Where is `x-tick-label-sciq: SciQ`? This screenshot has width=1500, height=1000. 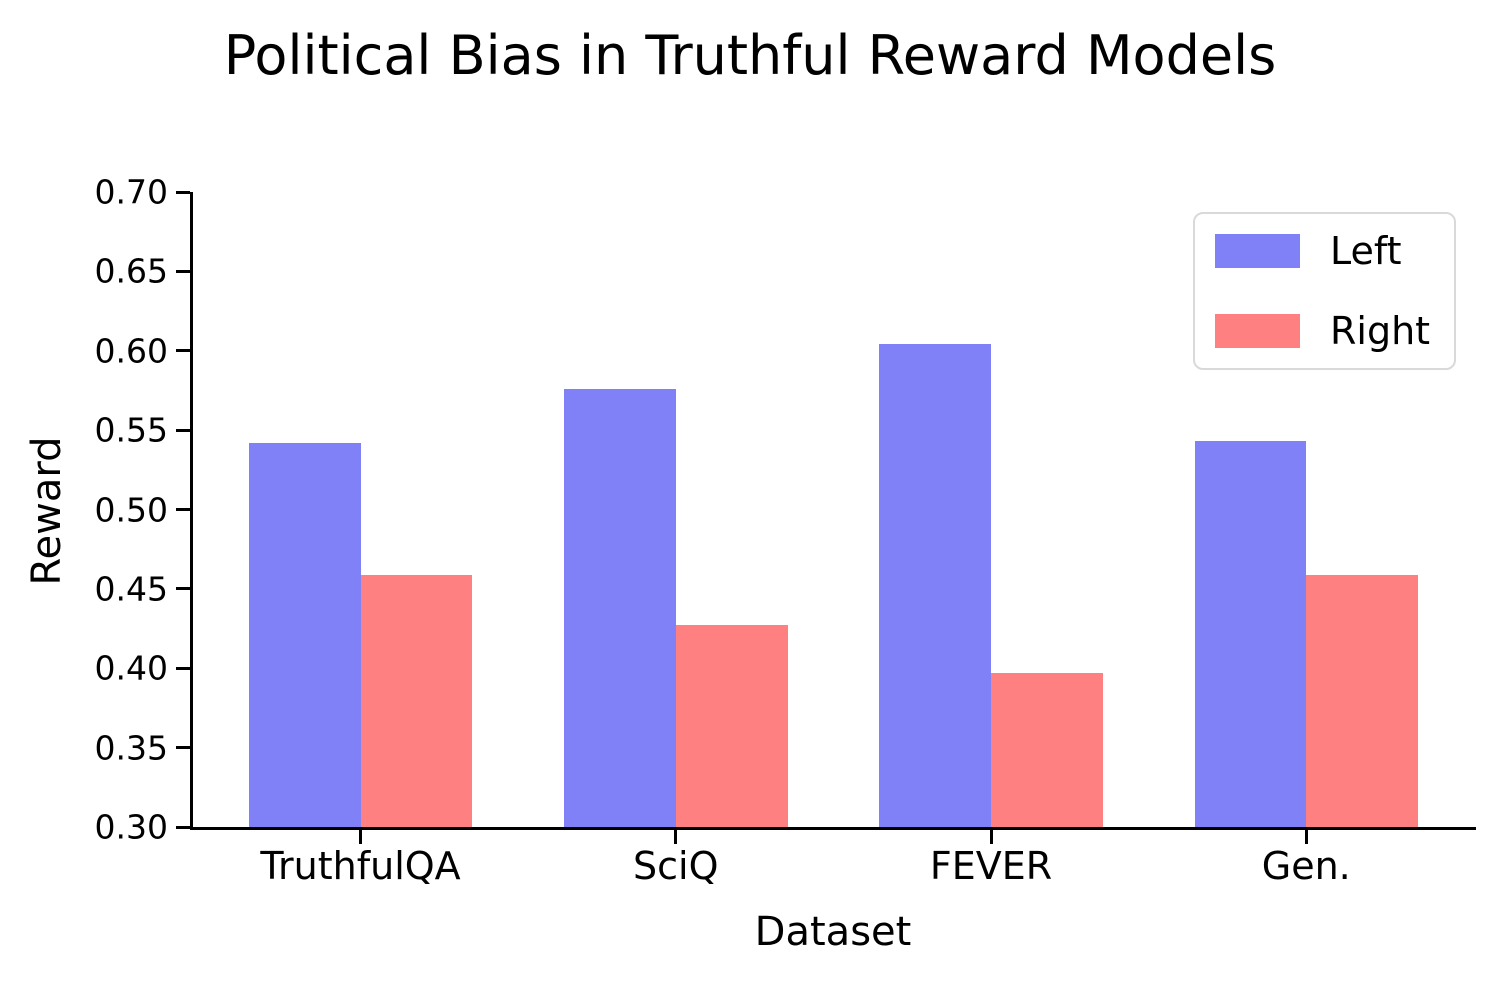
x-tick-label-sciq: SciQ is located at coordinates (676, 866).